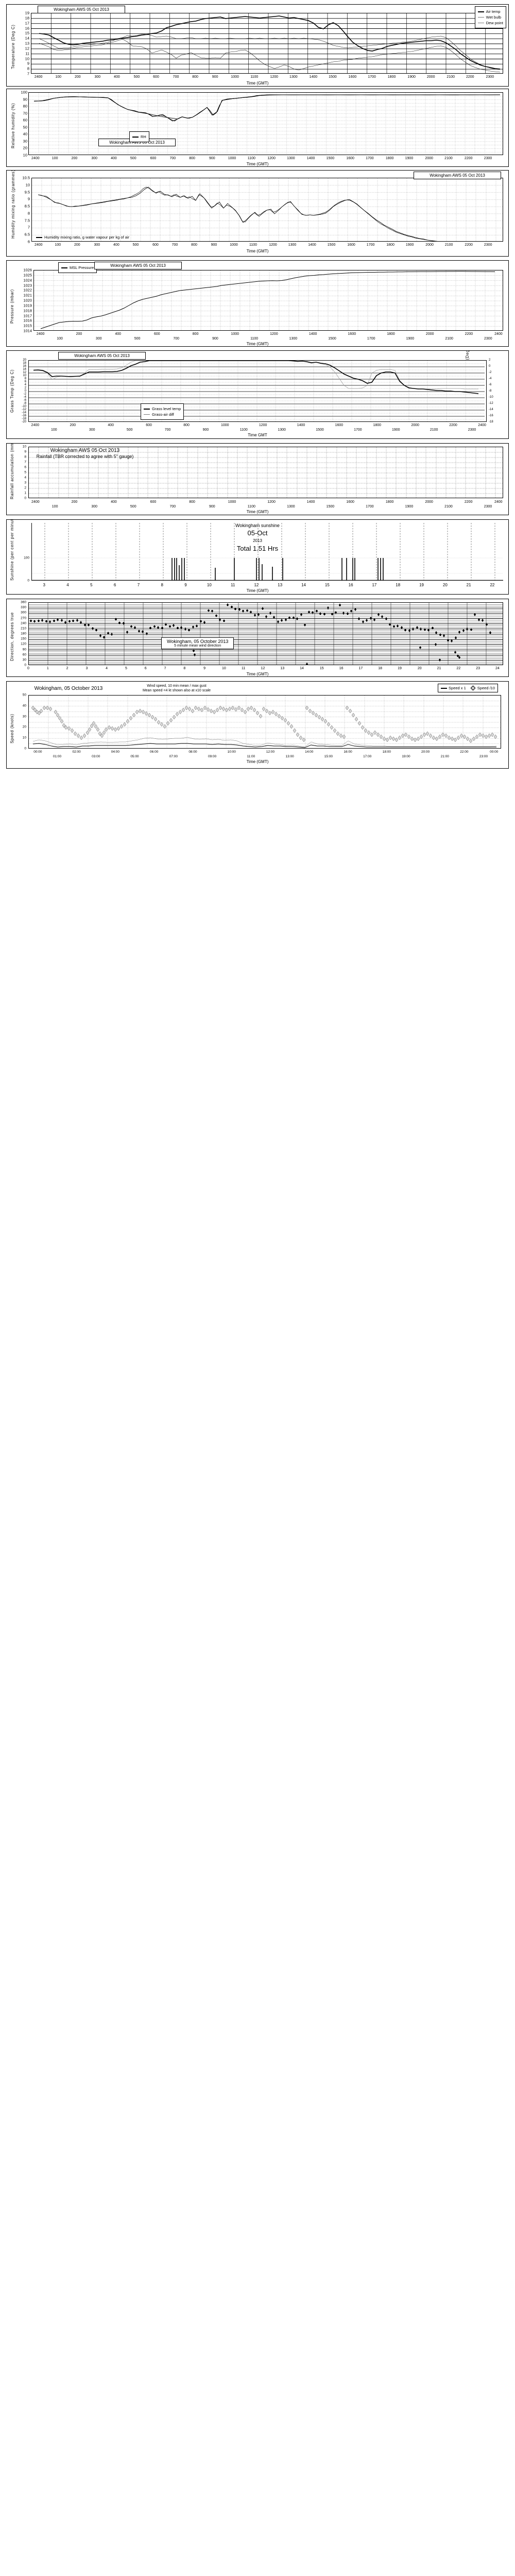 The width and height of the screenshot is (515, 2576). I want to click on xtick: 00:00, so click(494, 752).